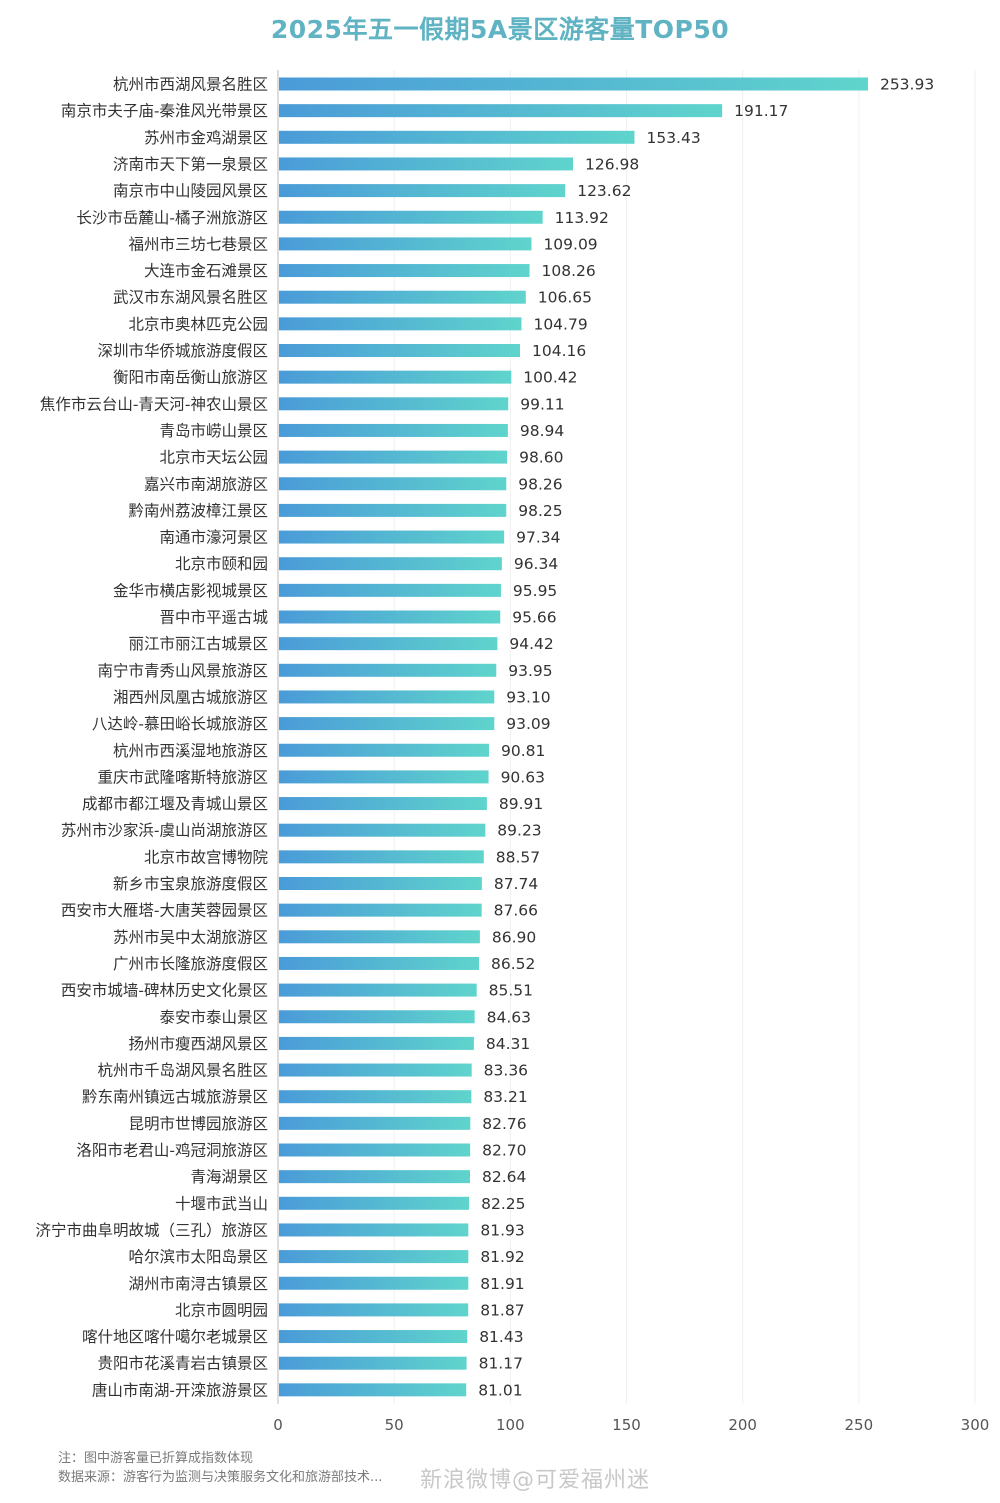  I want to click on category-label: 晋中市平遥古城, so click(213, 618).